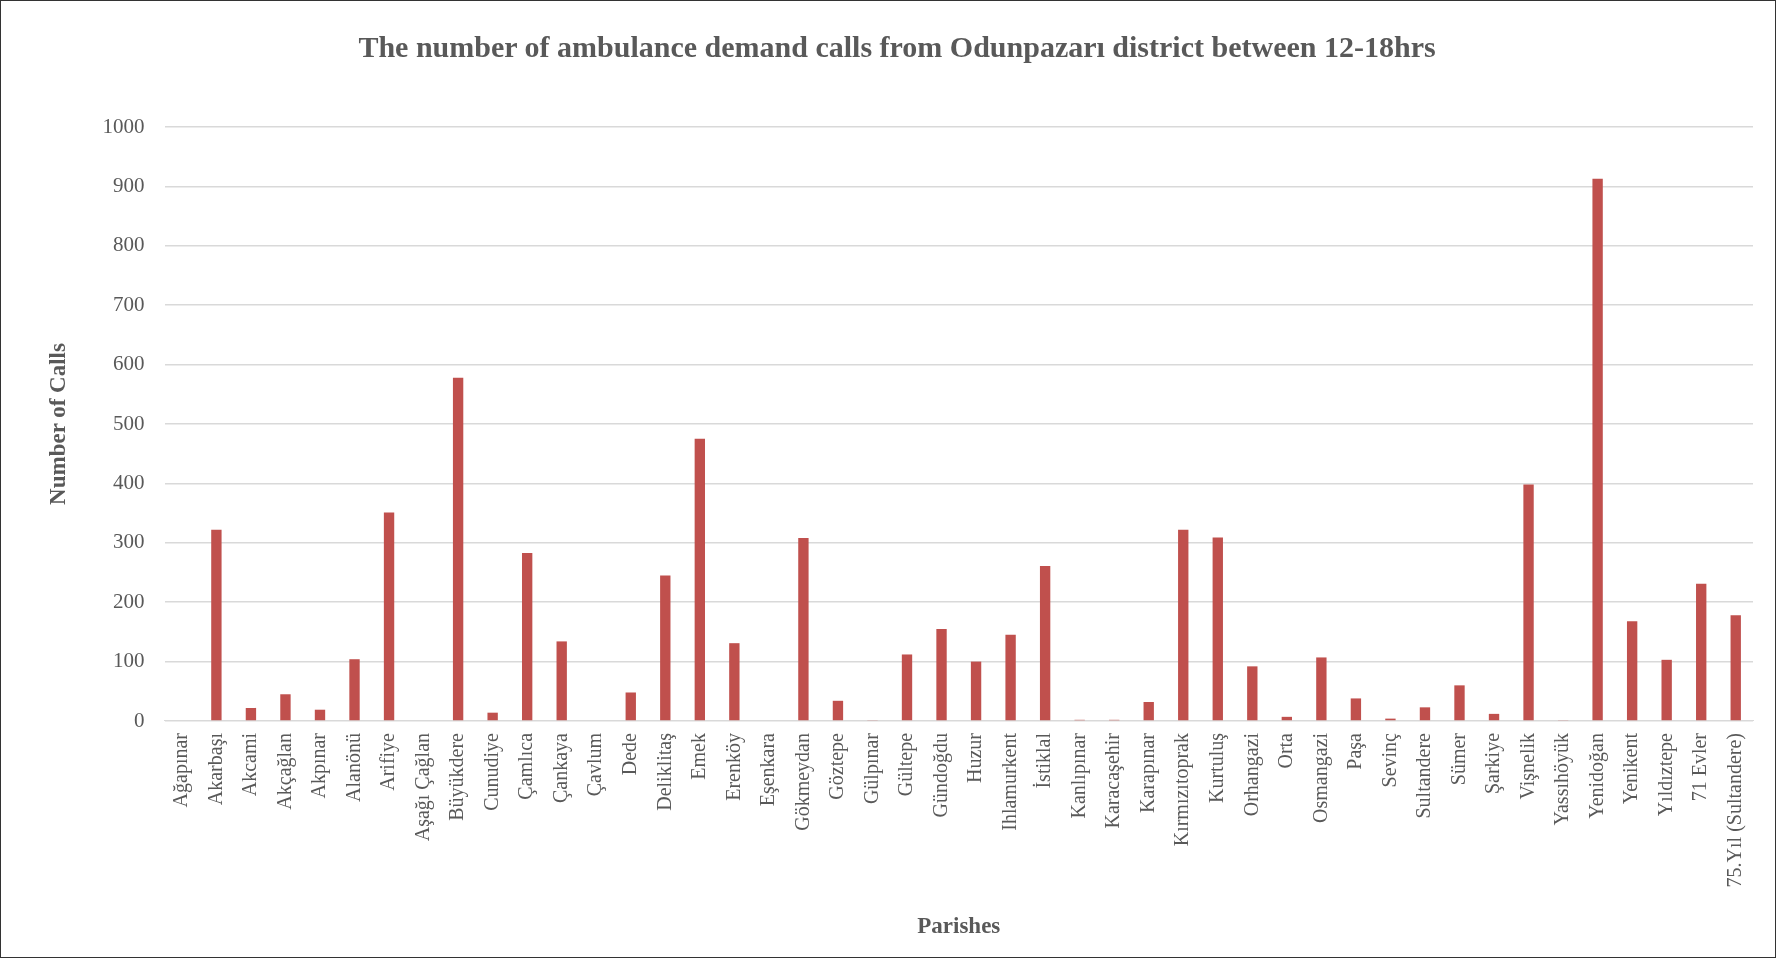 Image resolution: width=1776 pixels, height=958 pixels. I want to click on chart-title: The number of ambulance demand calls from Odunpazarı district between 12-18hrs, so click(897, 46).